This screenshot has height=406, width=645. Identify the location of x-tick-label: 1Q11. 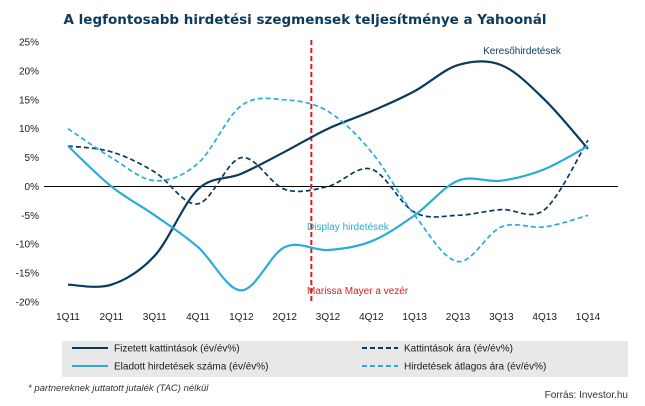
(68, 317).